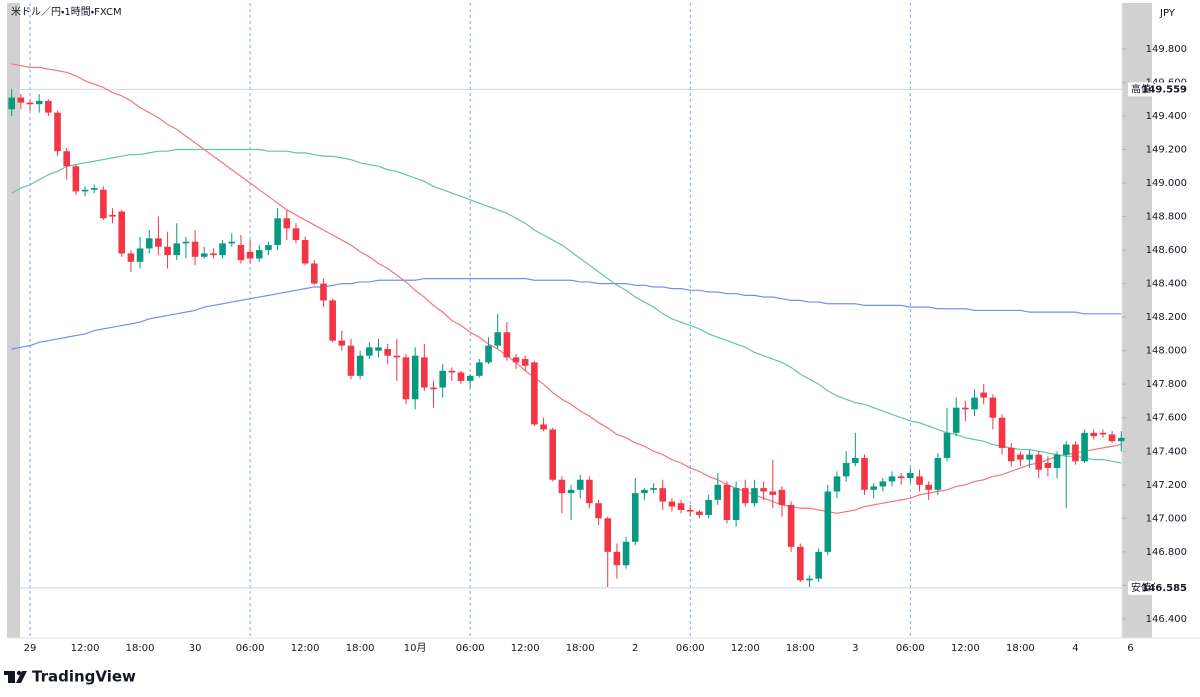 This screenshot has height=697, width=1200. I want to click on chart-title: 米ドル／円・1時間・FXCM, so click(66, 11).